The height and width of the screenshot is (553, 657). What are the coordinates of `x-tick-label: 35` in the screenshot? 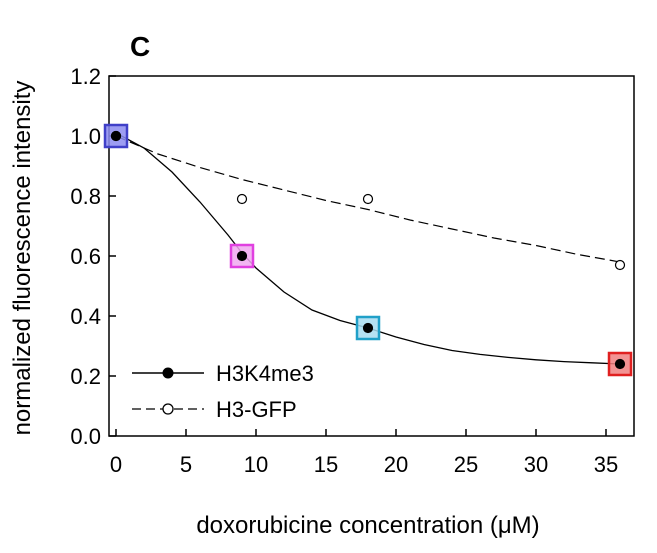 It's located at (606, 464).